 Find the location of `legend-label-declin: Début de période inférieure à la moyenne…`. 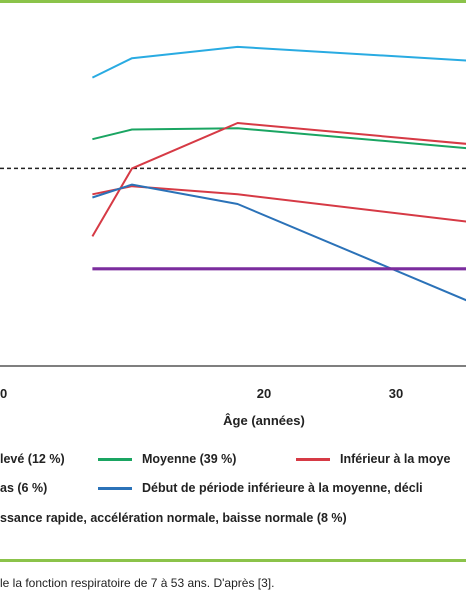

legend-label-declin: Début de période inférieure à la moyenne… is located at coordinates (282, 488).